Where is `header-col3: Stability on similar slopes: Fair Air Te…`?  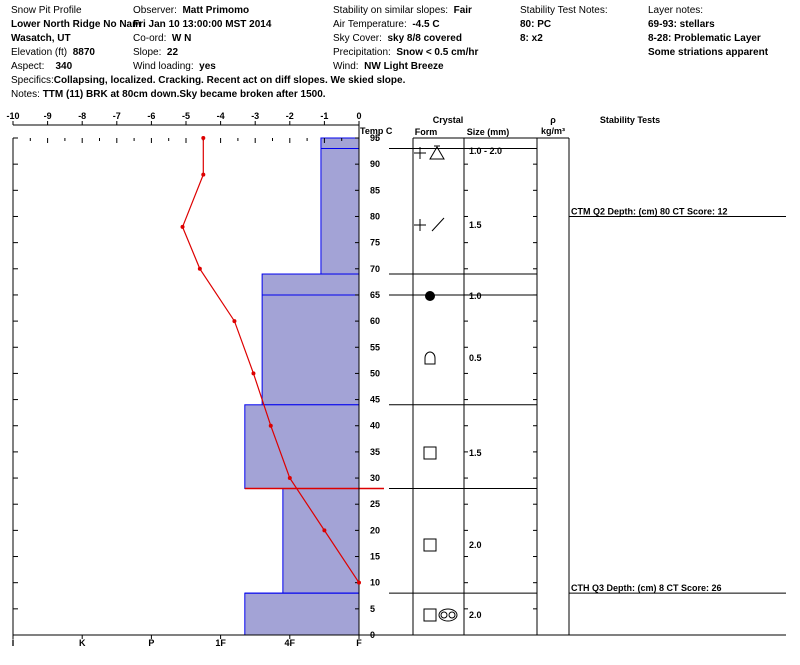 header-col3: Stability on similar slopes: Fair Air Te… is located at coordinates (405, 39).